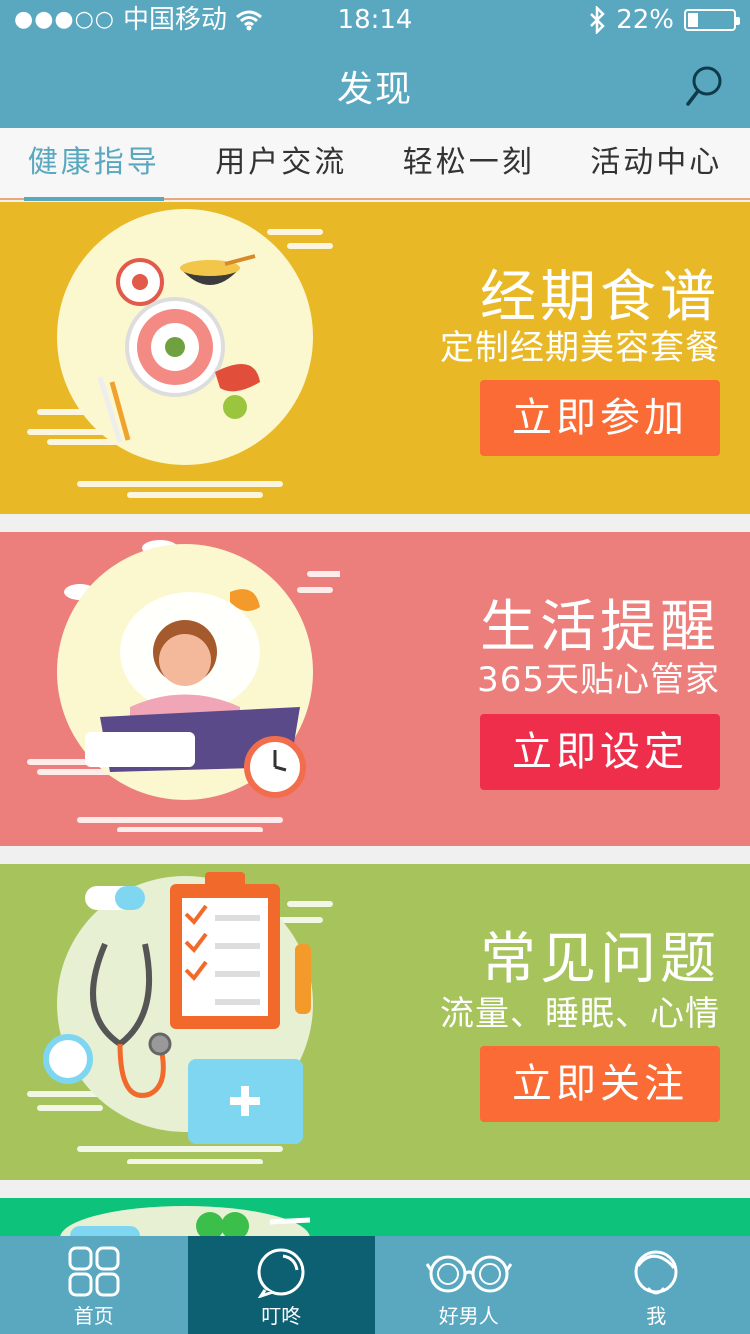 The width and height of the screenshot is (750, 1334). What do you see at coordinates (94, 1271) in the screenshot?
I see `grid-icon` at bounding box center [94, 1271].